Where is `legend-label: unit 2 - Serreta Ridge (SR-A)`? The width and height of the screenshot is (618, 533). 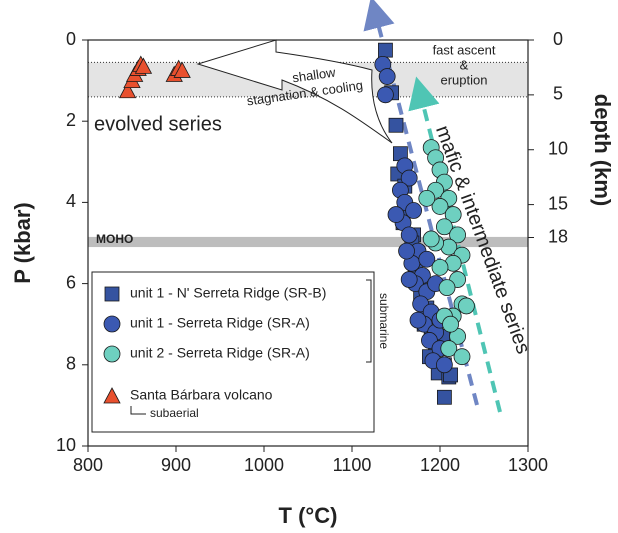
legend-label: unit 2 - Serreta Ridge (SR-A) is located at coordinates (220, 353).